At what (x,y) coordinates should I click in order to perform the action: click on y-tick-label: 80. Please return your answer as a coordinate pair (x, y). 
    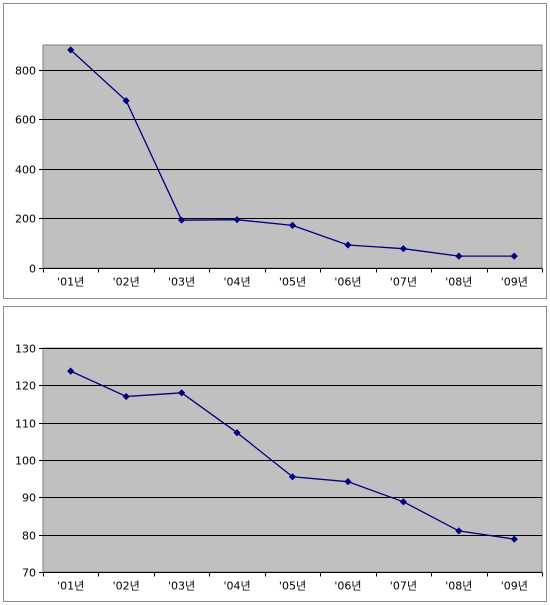
    Looking at the image, I should click on (29, 536).